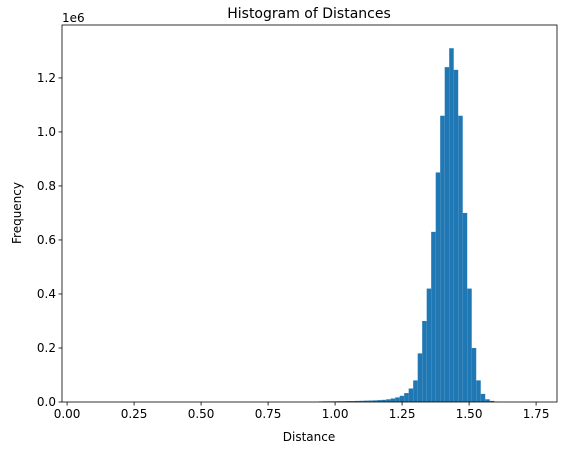 This screenshot has height=455, width=567. What do you see at coordinates (335, 414) in the screenshot?
I see `x-tick-label: 1.00` at bounding box center [335, 414].